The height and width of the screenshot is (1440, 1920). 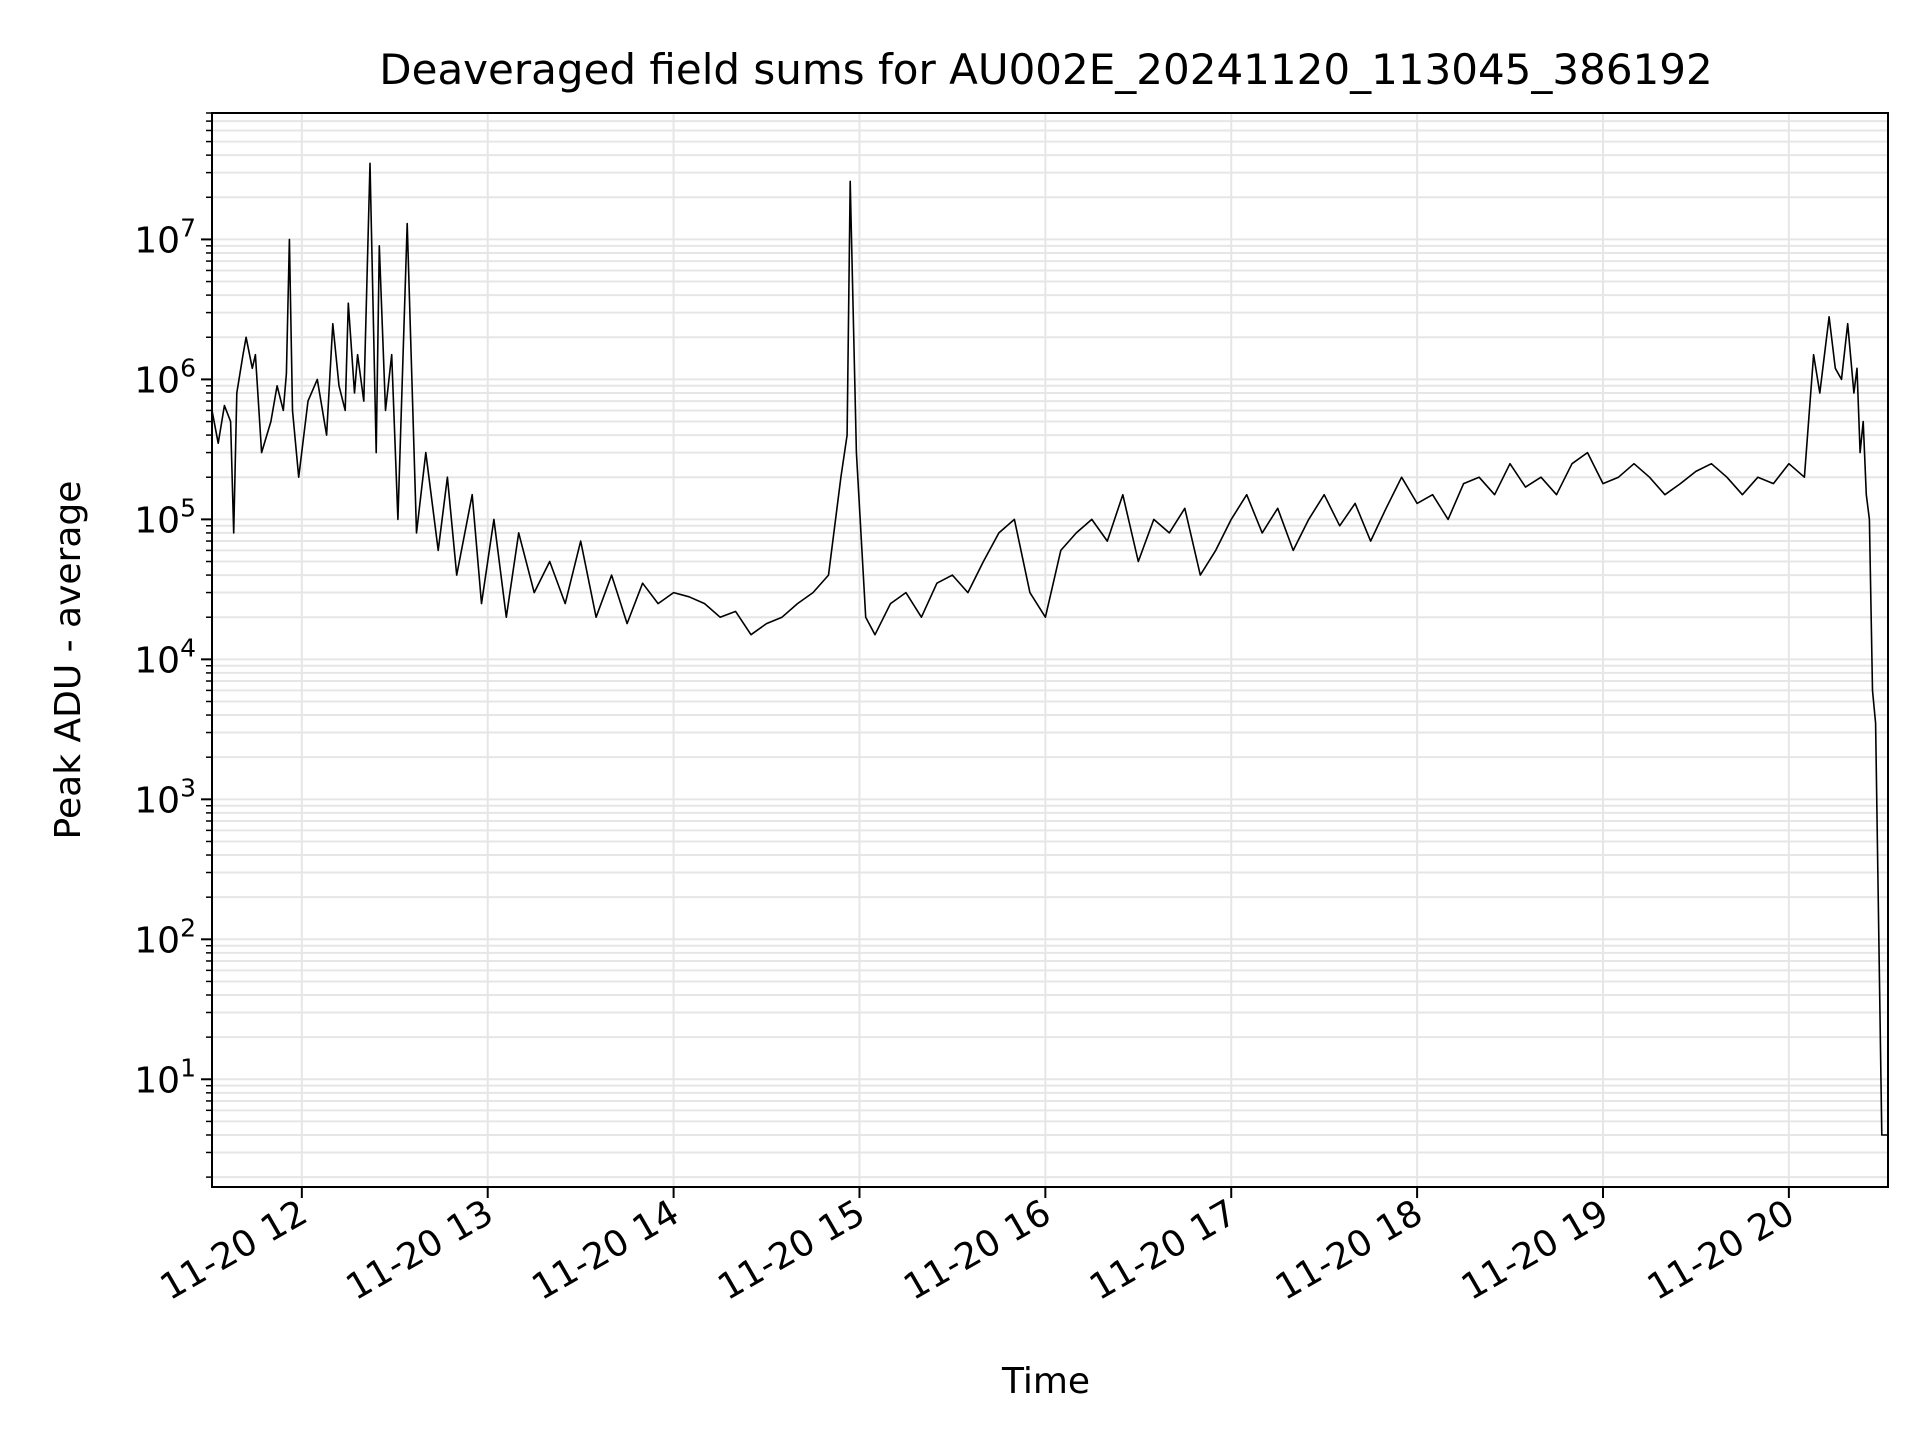 What do you see at coordinates (68, 660) in the screenshot?
I see `y-axis-label: Peak ADU - average` at bounding box center [68, 660].